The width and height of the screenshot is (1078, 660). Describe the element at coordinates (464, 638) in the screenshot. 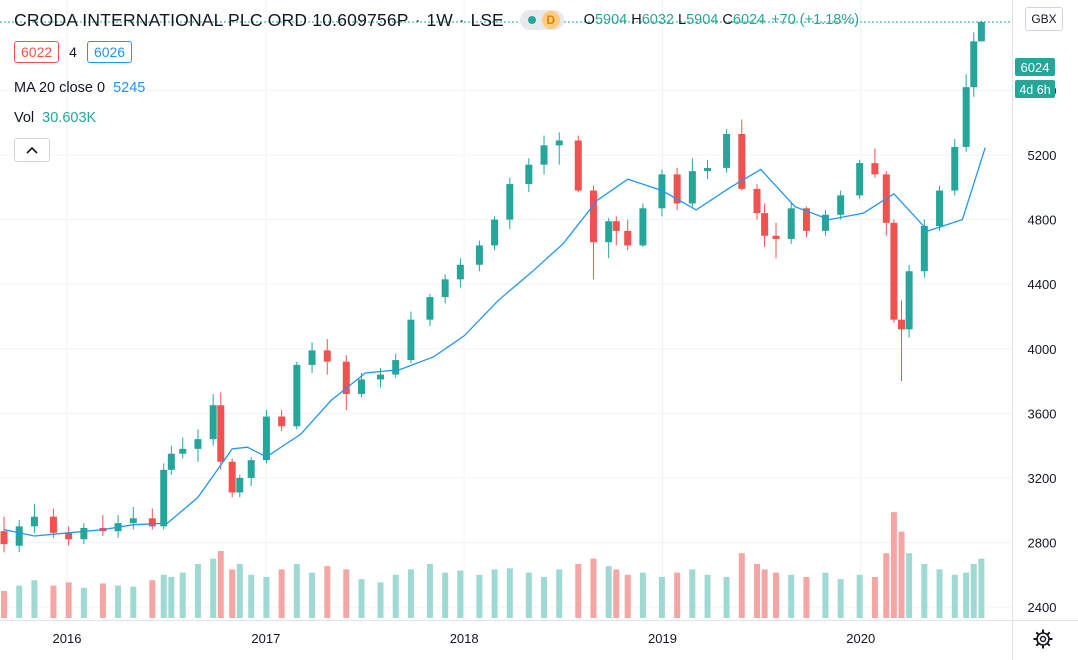

I see `time-axis: 2016 2017 2018 2019 2020` at that location.